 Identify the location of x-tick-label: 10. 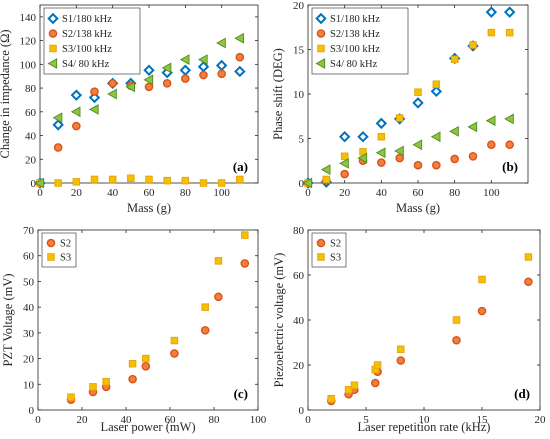
(425, 420).